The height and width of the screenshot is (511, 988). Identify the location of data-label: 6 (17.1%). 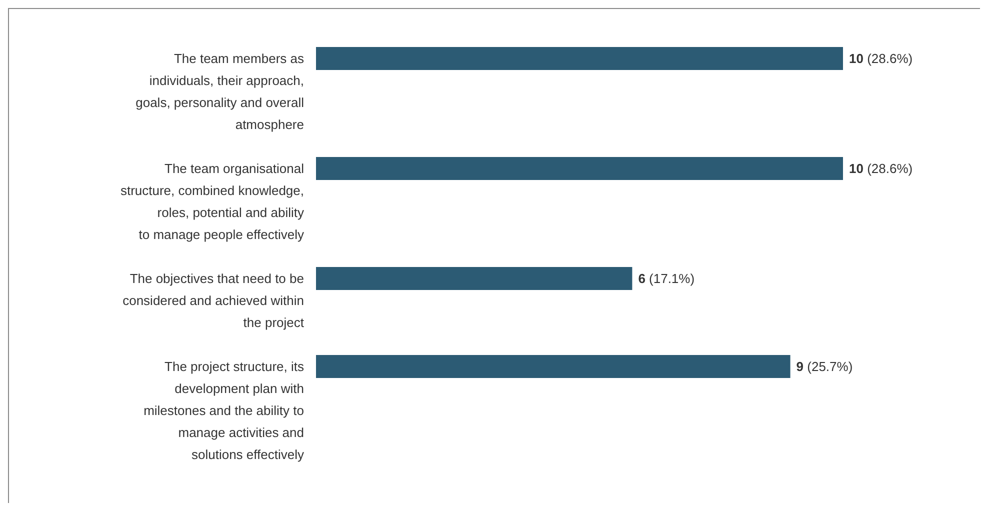
(666, 278).